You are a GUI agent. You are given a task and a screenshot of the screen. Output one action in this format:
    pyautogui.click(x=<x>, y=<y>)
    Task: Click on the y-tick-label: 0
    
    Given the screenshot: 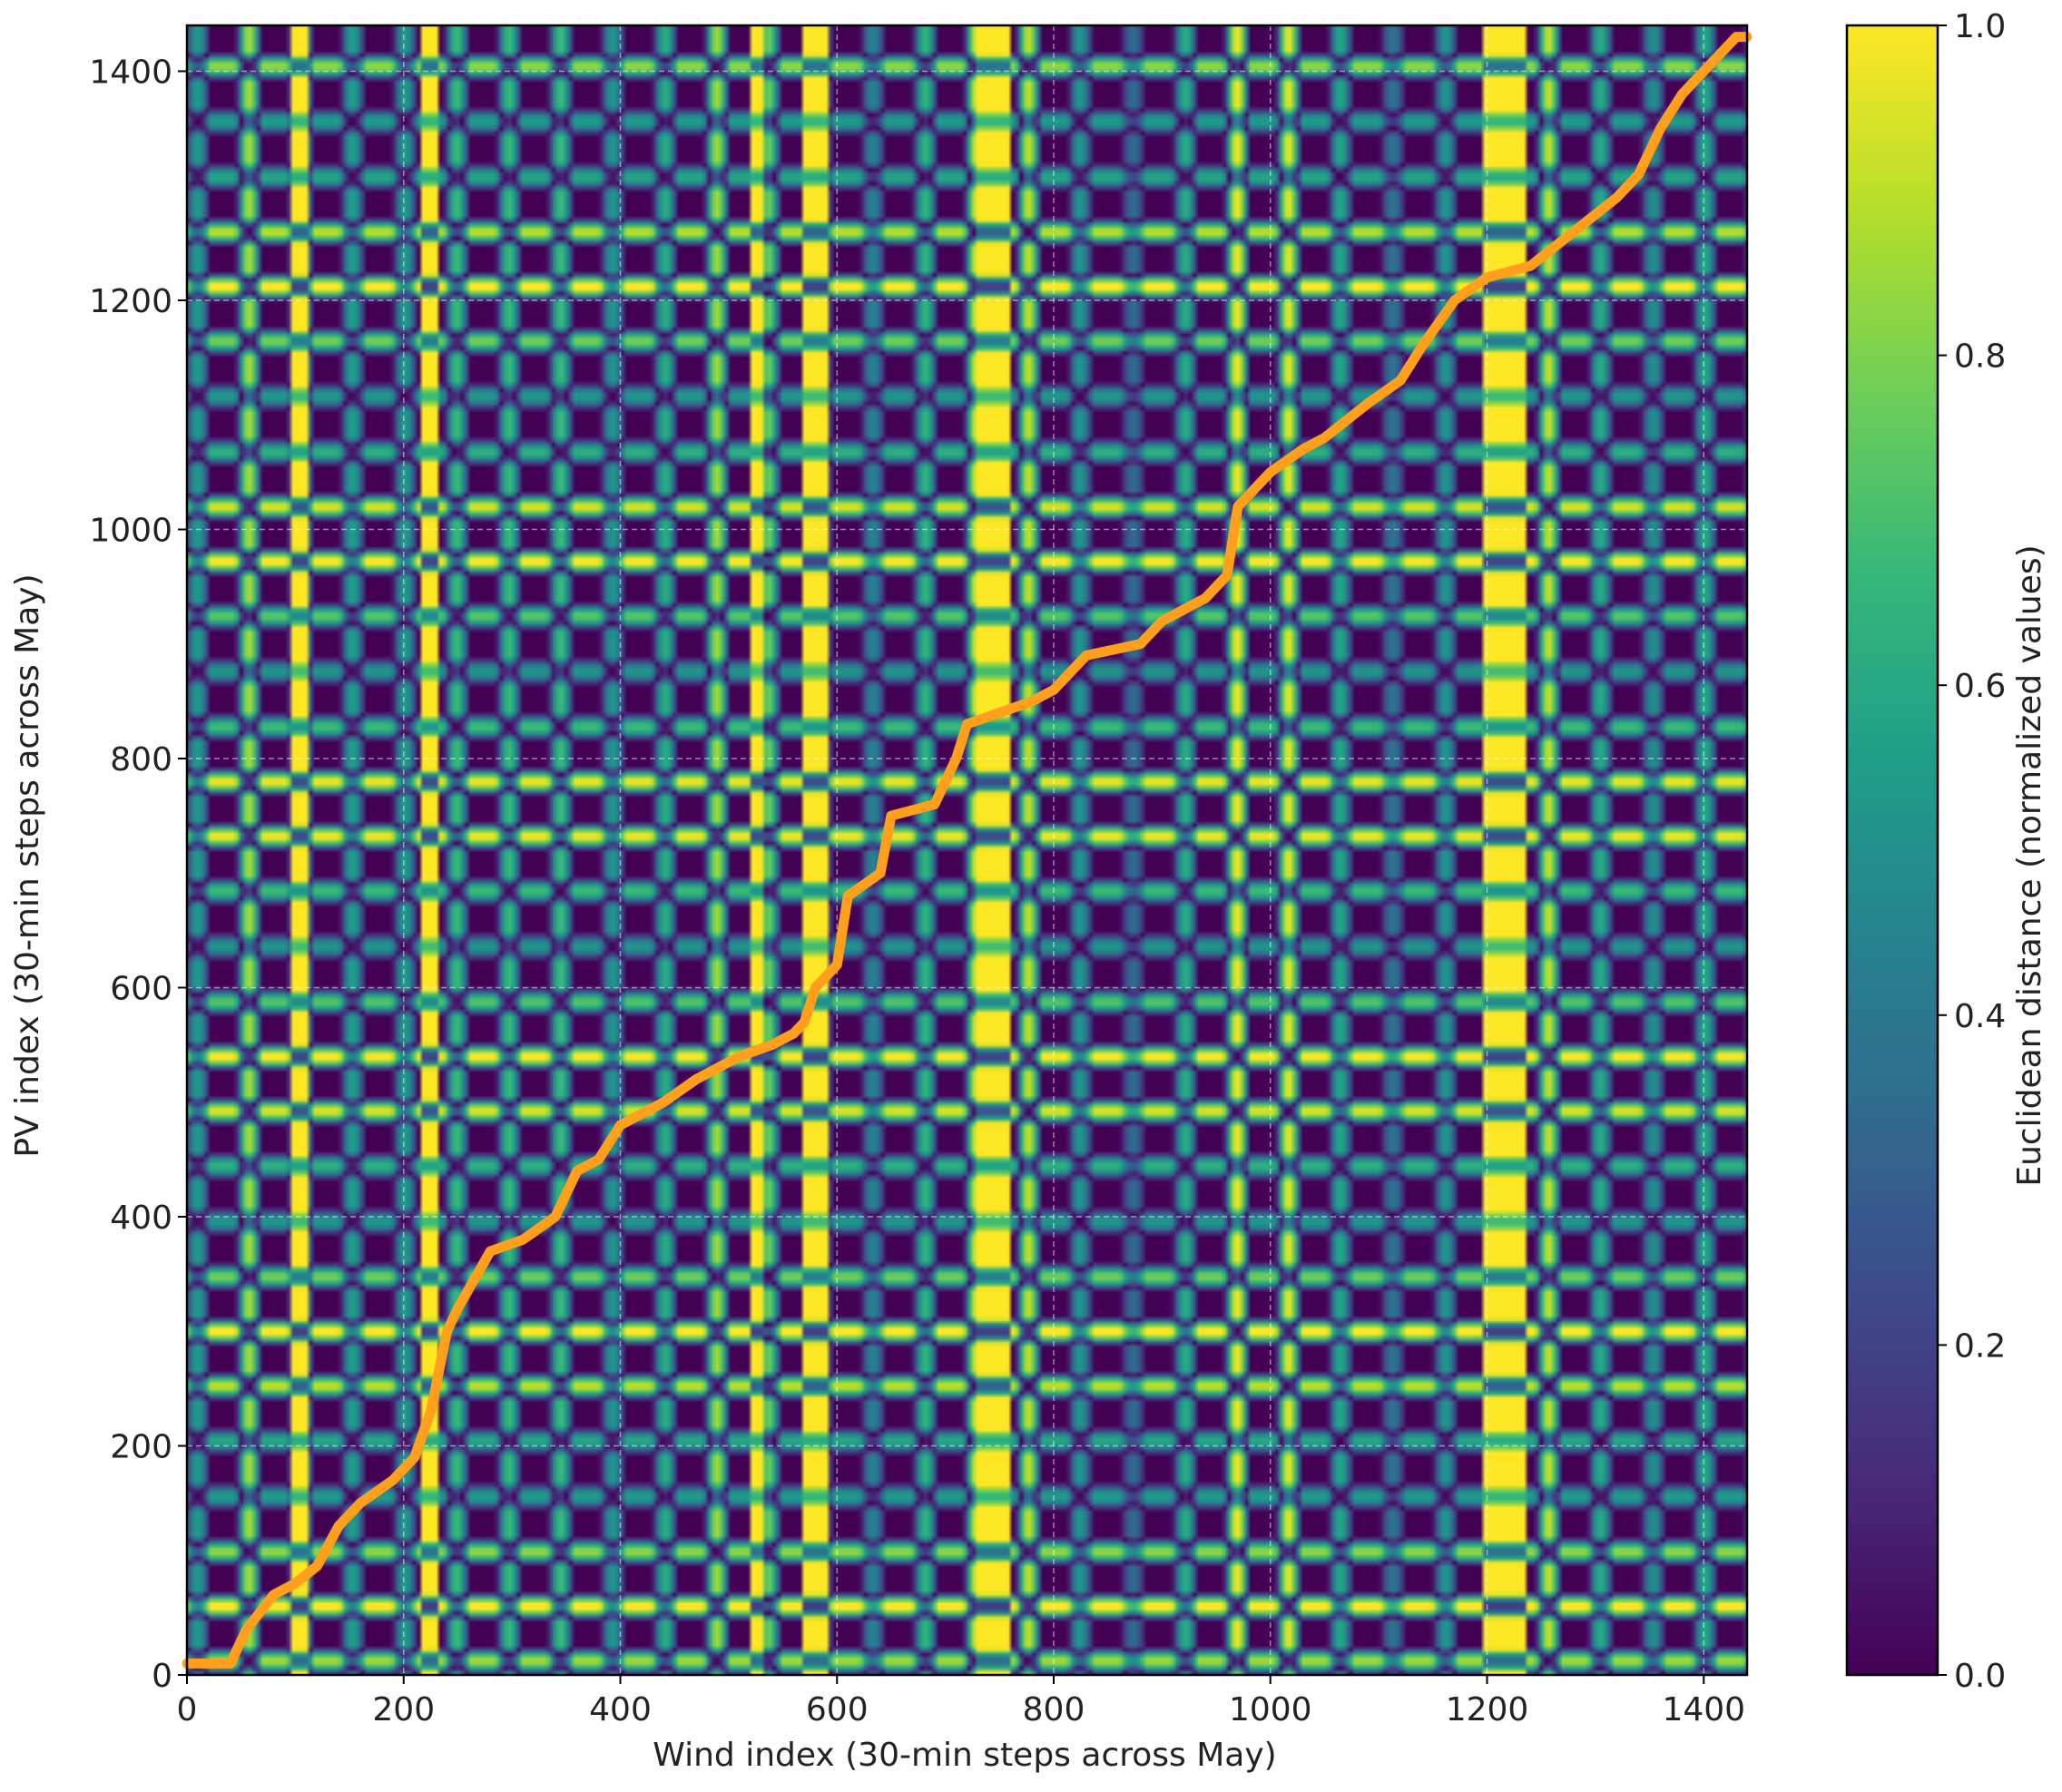 What is the action you would take?
    pyautogui.click(x=162, y=1677)
    